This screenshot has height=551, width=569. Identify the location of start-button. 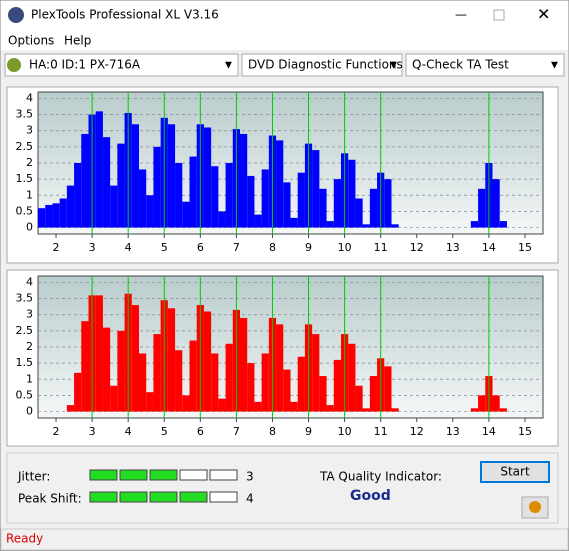
(515, 472).